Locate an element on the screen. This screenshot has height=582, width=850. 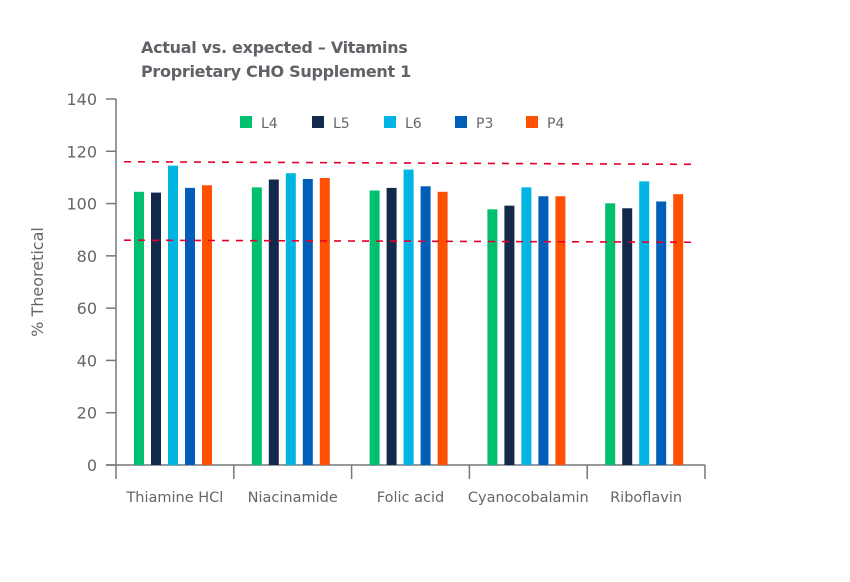
legend-label-p3: P3 is located at coordinates (484, 124).